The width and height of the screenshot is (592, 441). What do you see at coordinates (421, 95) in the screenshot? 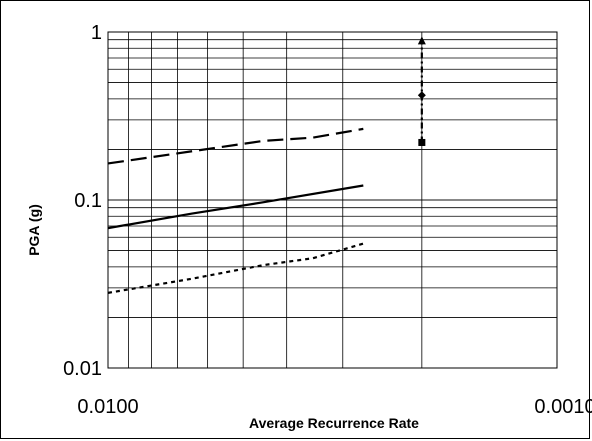
I see `marker-diamond` at bounding box center [421, 95].